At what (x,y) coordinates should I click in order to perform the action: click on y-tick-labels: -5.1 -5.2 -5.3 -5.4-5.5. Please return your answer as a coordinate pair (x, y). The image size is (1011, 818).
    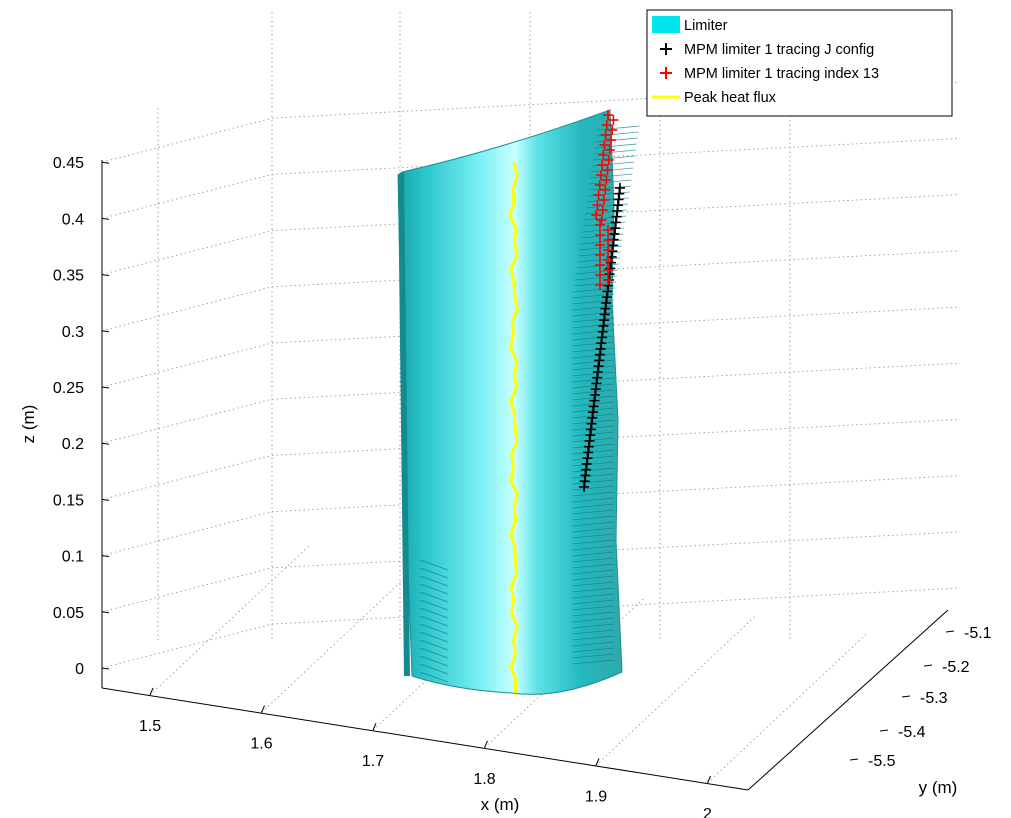
    Looking at the image, I should click on (930, 697).